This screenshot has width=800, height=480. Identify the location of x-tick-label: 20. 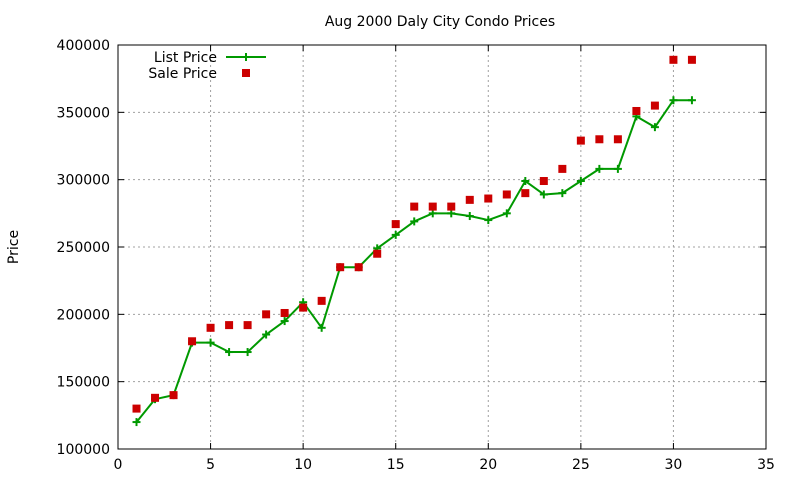
(488, 465).